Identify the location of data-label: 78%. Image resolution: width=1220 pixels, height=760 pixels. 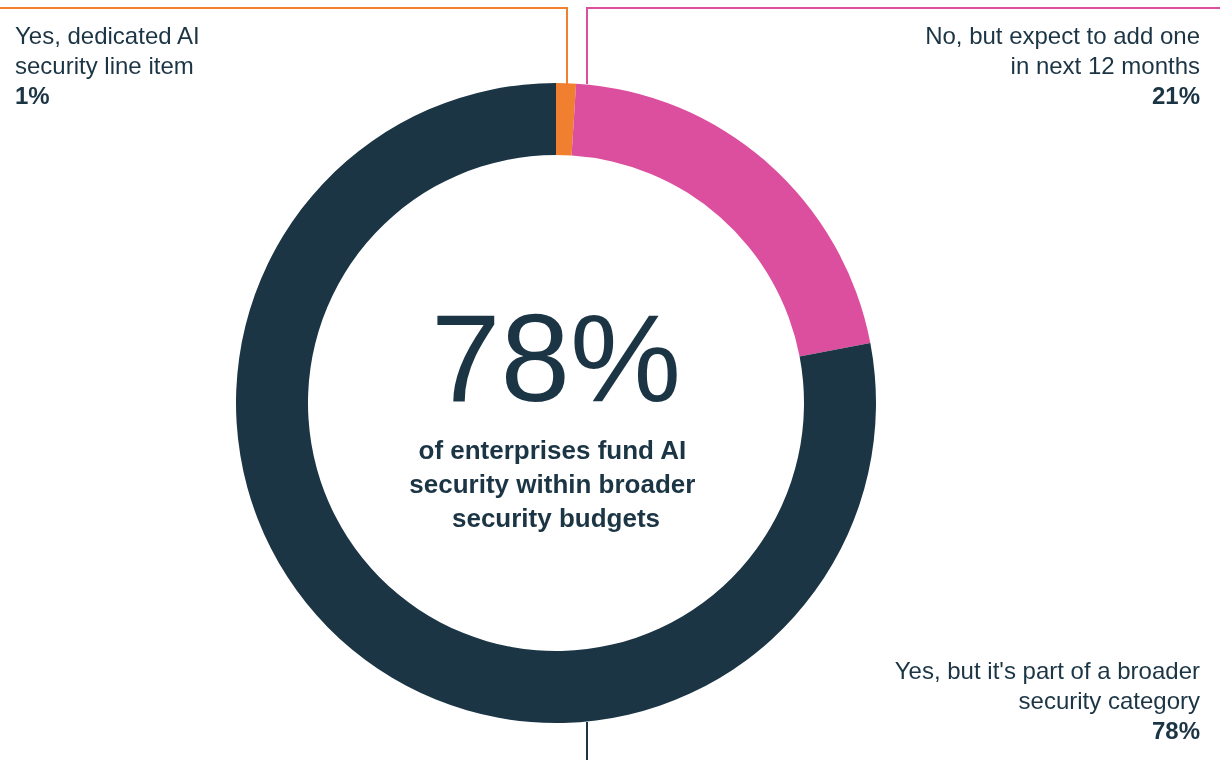
(556, 357).